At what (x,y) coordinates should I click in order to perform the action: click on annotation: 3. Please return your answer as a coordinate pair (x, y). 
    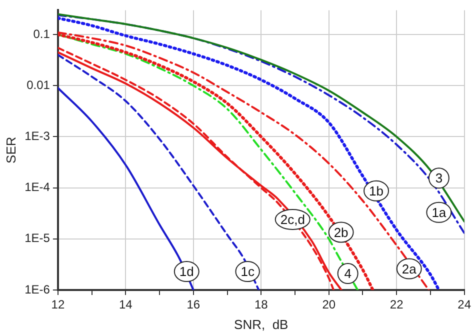
    Looking at the image, I should click on (439, 178).